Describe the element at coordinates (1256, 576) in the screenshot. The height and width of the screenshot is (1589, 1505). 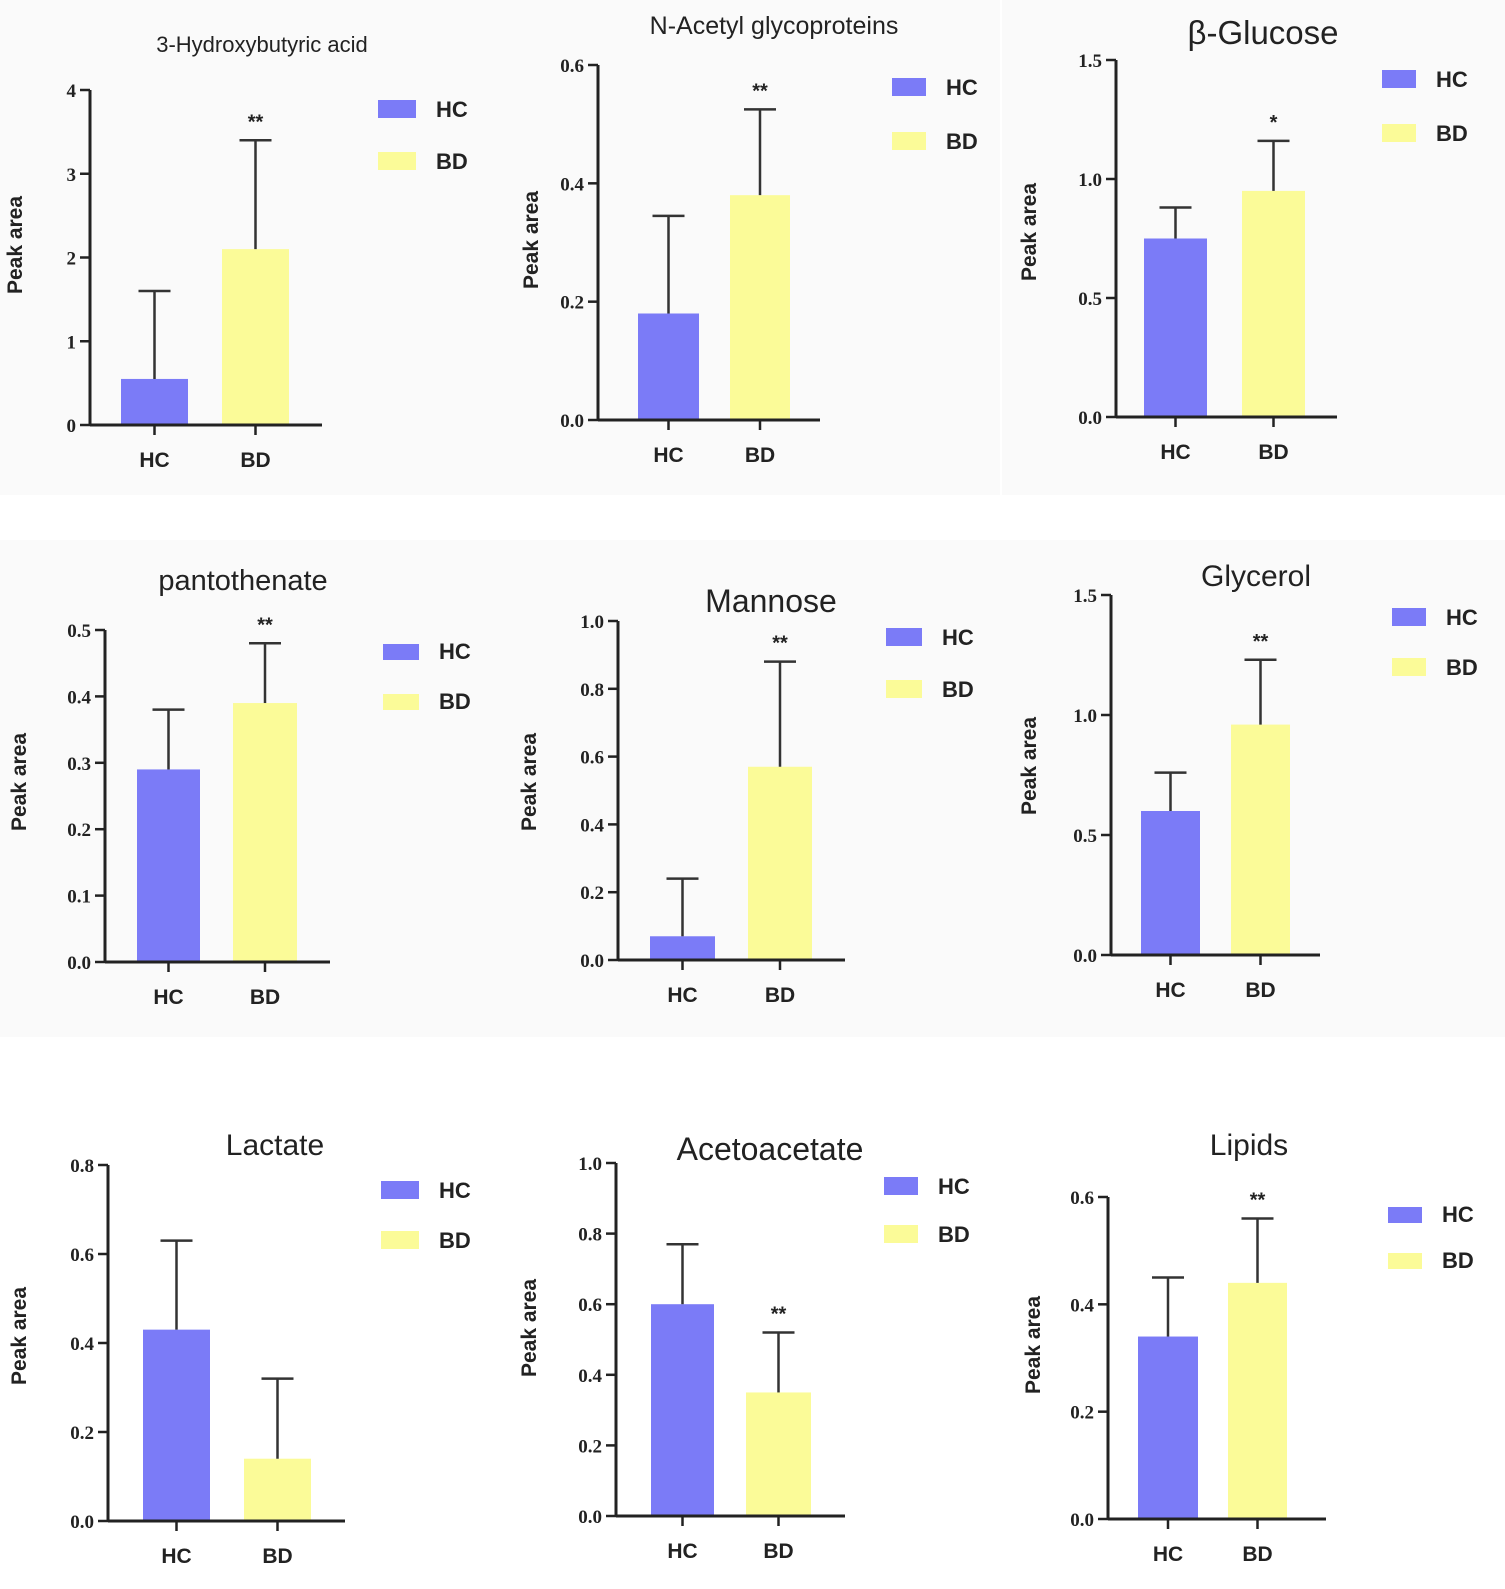
I see `chart-title: Glycerol` at that location.